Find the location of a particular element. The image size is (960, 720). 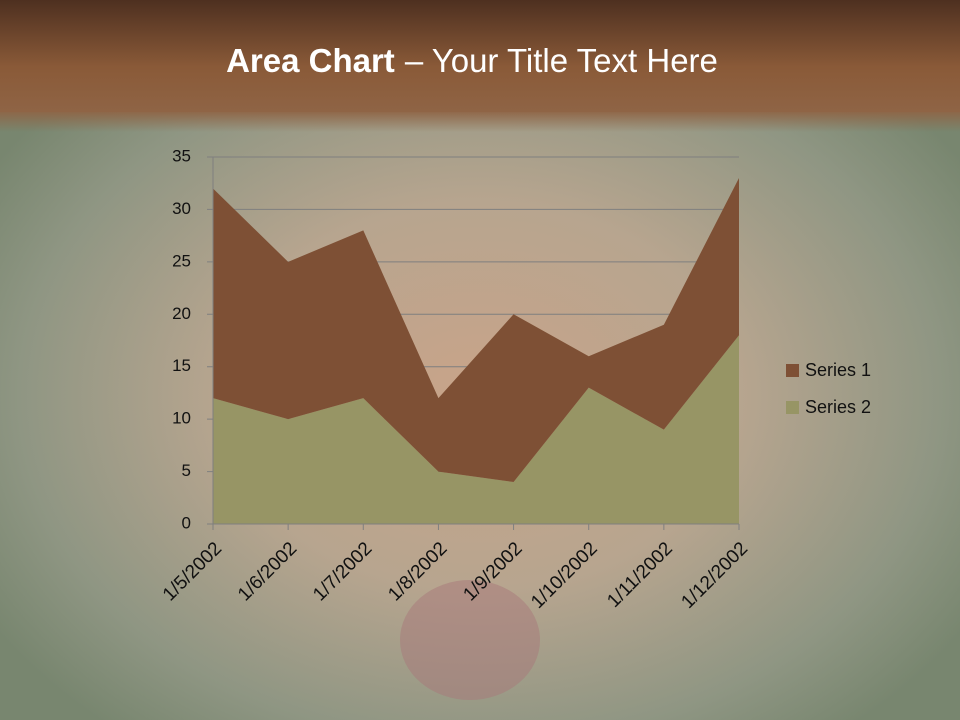

y-tick-label: 15 is located at coordinates (181, 365).